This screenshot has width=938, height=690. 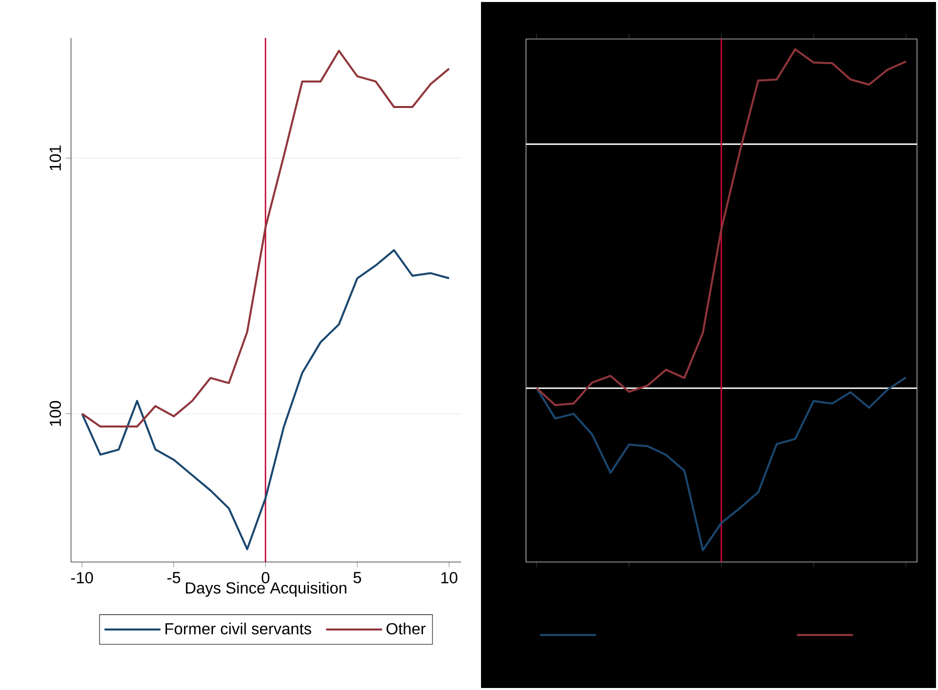 What do you see at coordinates (55, 413) in the screenshot?
I see `y-tick-label: 100` at bounding box center [55, 413].